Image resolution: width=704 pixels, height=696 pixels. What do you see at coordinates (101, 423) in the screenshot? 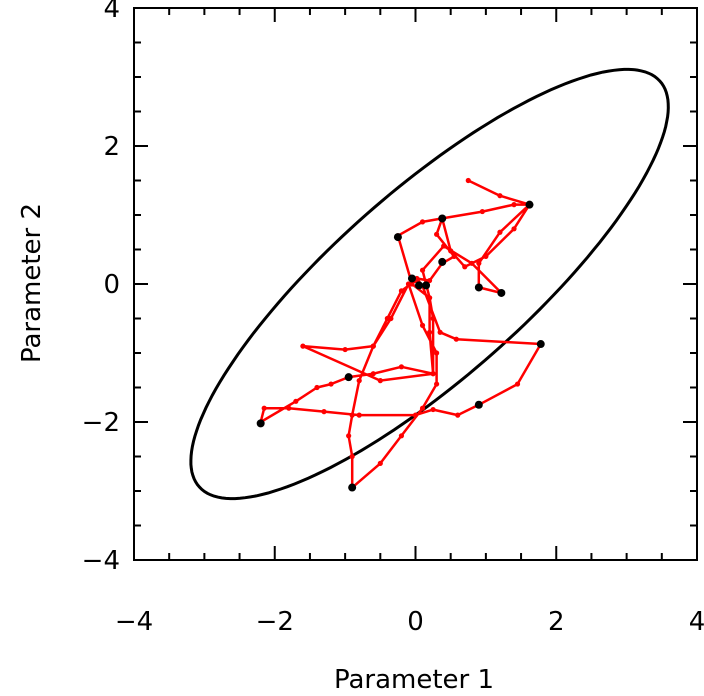
I see `y-tick-label: −2` at bounding box center [101, 423].